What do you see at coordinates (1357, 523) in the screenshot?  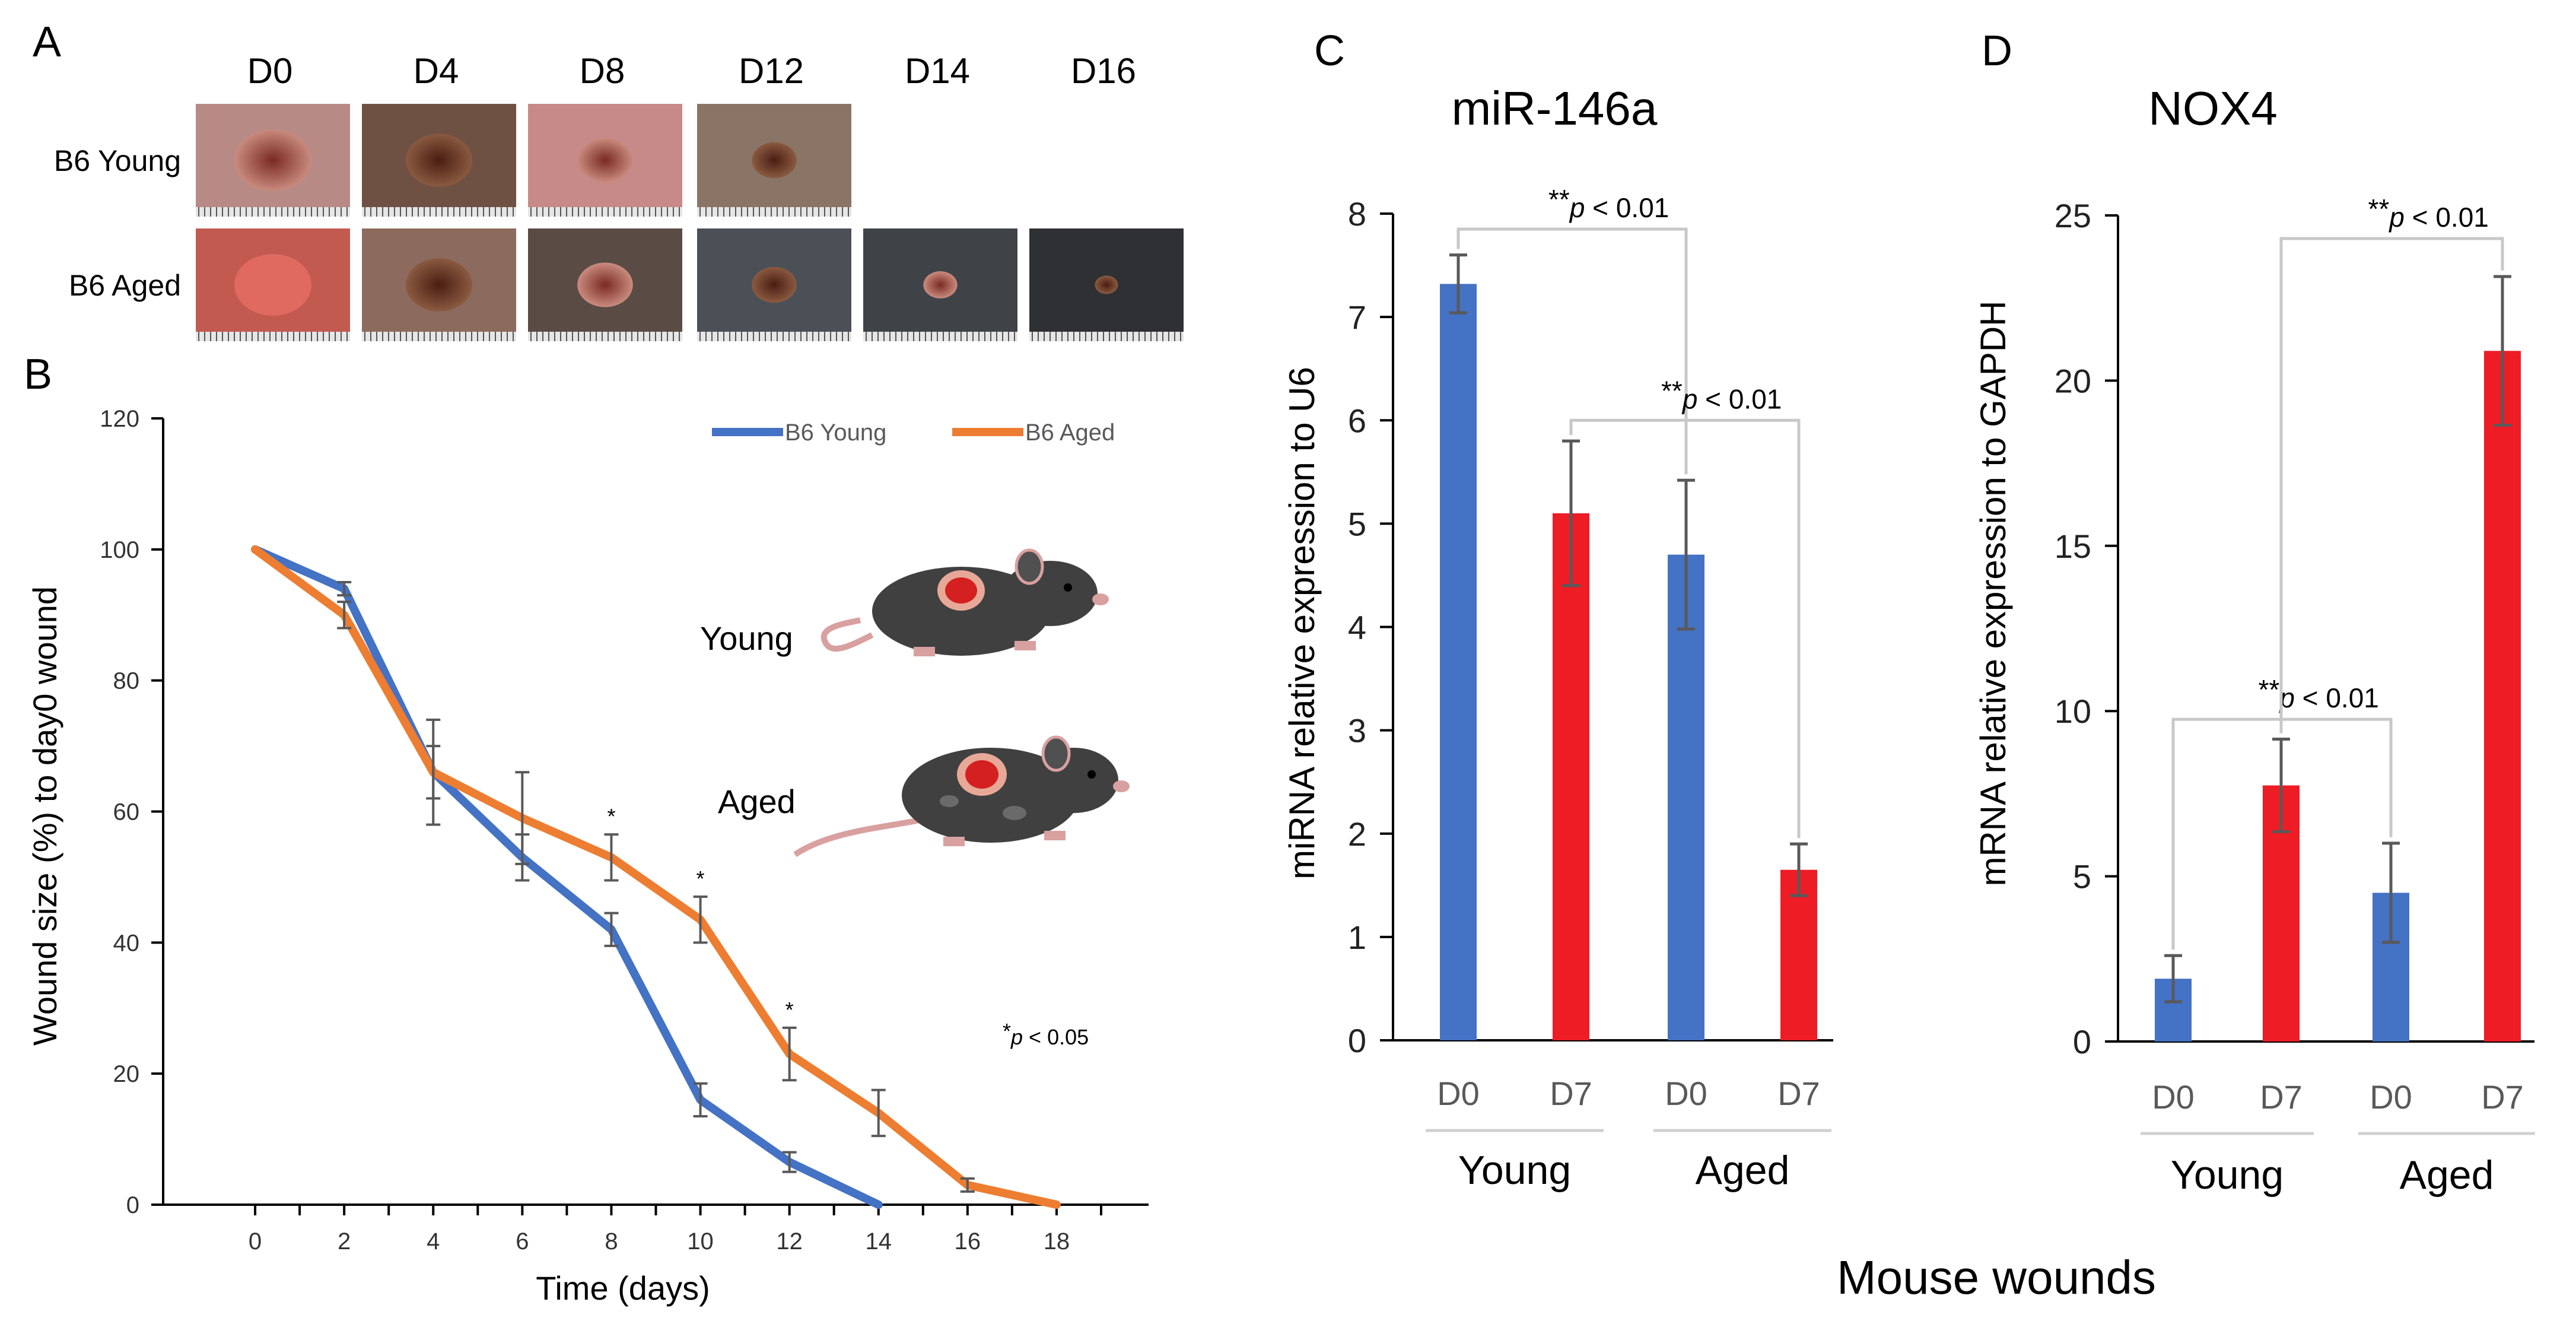 I see `y-tick-label: 5` at bounding box center [1357, 523].